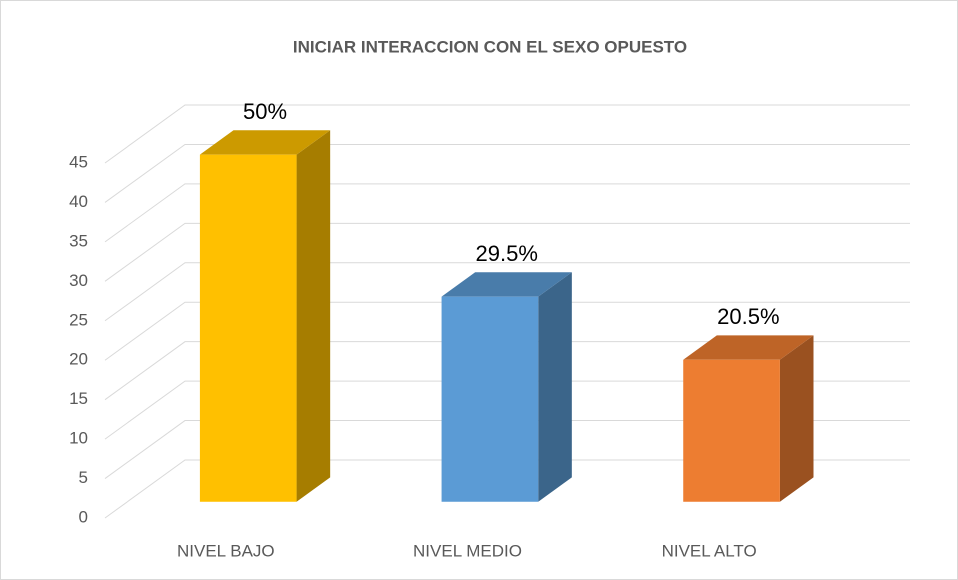 Image resolution: width=958 pixels, height=580 pixels. What do you see at coordinates (78, 359) in the screenshot?
I see `y-tick-label: 20` at bounding box center [78, 359].